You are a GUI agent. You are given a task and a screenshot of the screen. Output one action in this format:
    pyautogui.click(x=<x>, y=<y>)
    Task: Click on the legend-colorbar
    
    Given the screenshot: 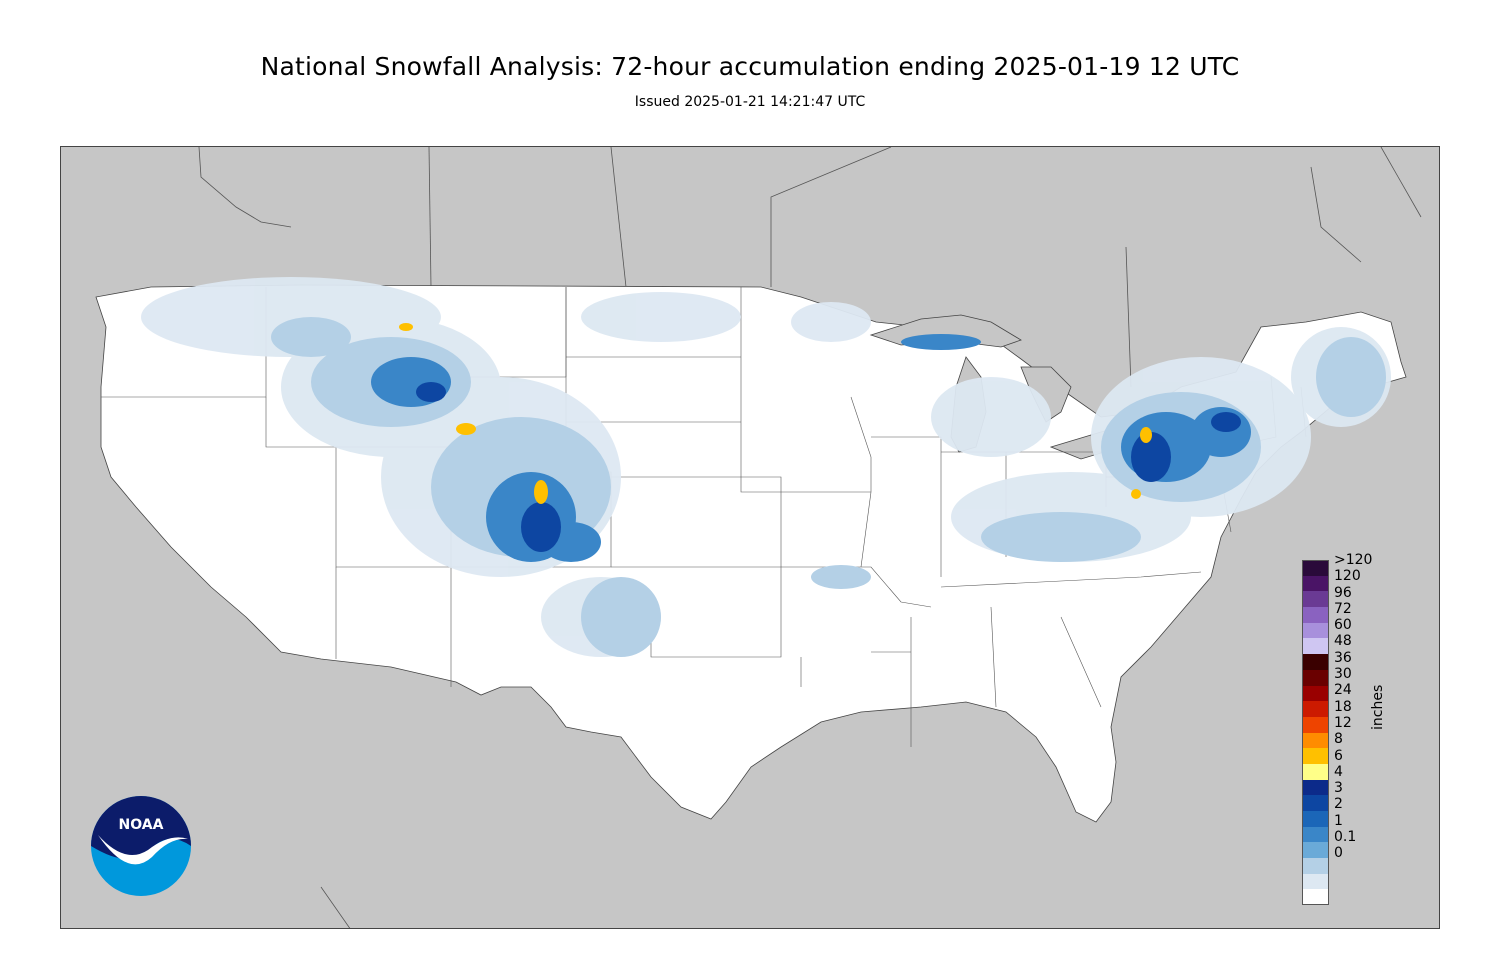 What is the action you would take?
    pyautogui.click(x=1315, y=733)
    